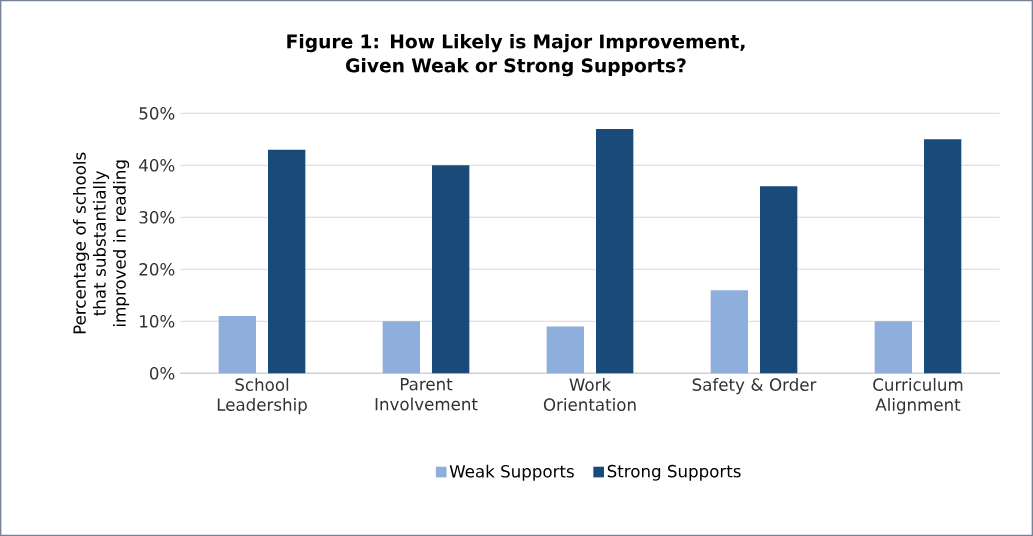 The height and width of the screenshot is (536, 1033). Describe the element at coordinates (157, 165) in the screenshot. I see `y-tick-label: 40%` at that location.